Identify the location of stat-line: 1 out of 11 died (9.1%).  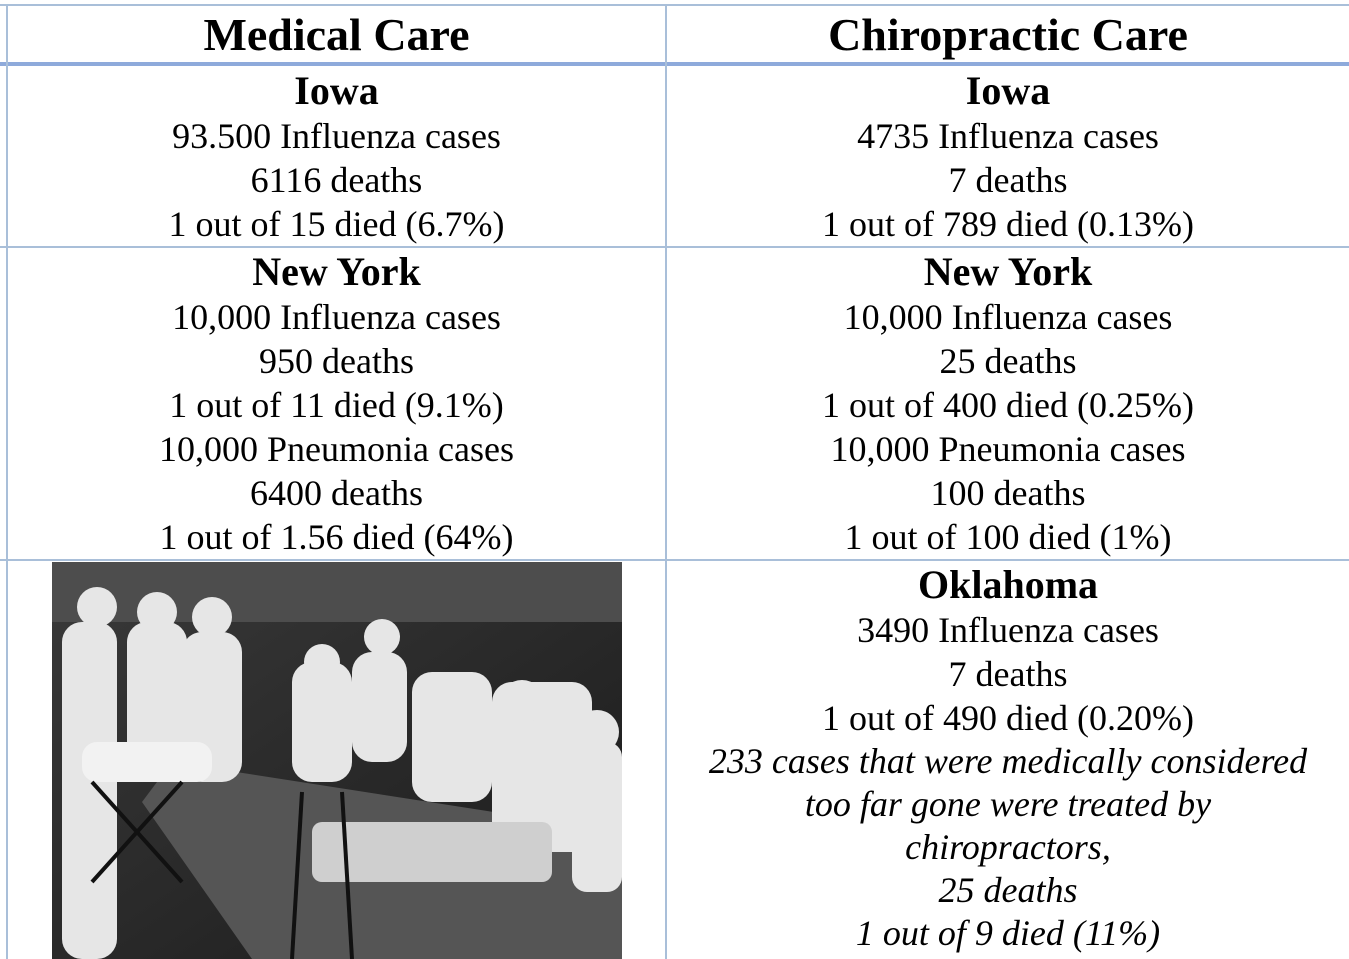
(336, 405).